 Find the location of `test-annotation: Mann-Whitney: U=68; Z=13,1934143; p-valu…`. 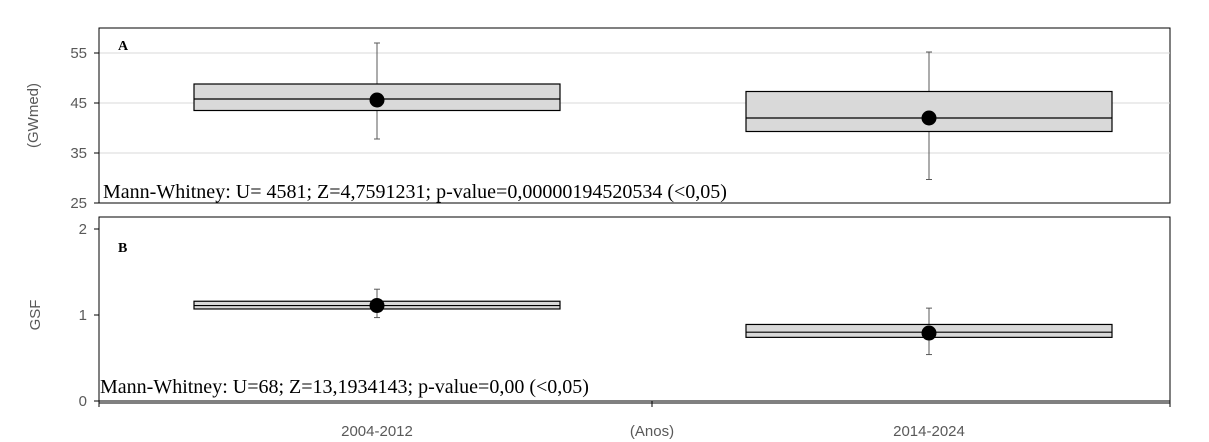

test-annotation: Mann-Whitney: U=68; Z=13,1934143; p-valu… is located at coordinates (344, 387).